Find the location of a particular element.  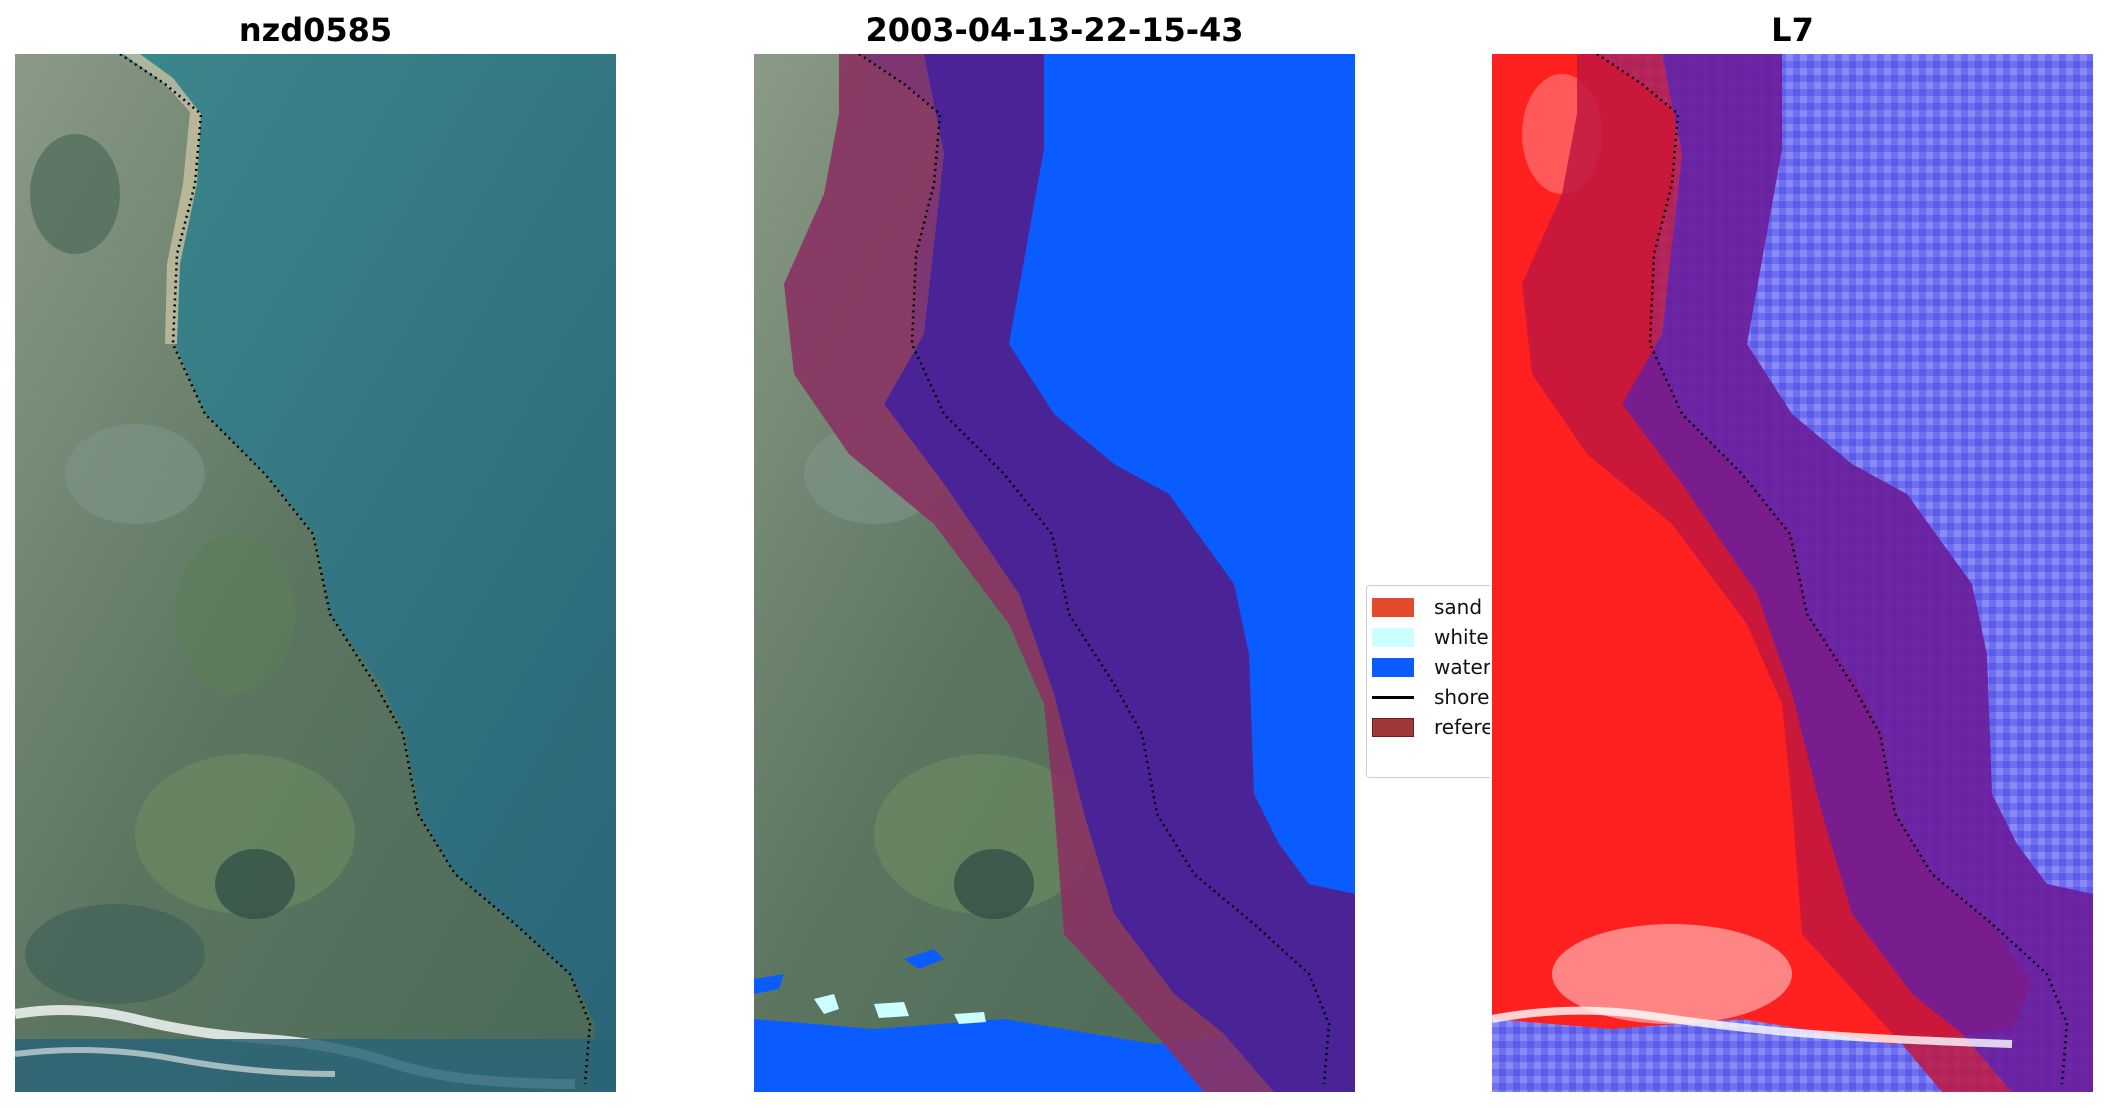

beach-strip is located at coordinates (162, 199).